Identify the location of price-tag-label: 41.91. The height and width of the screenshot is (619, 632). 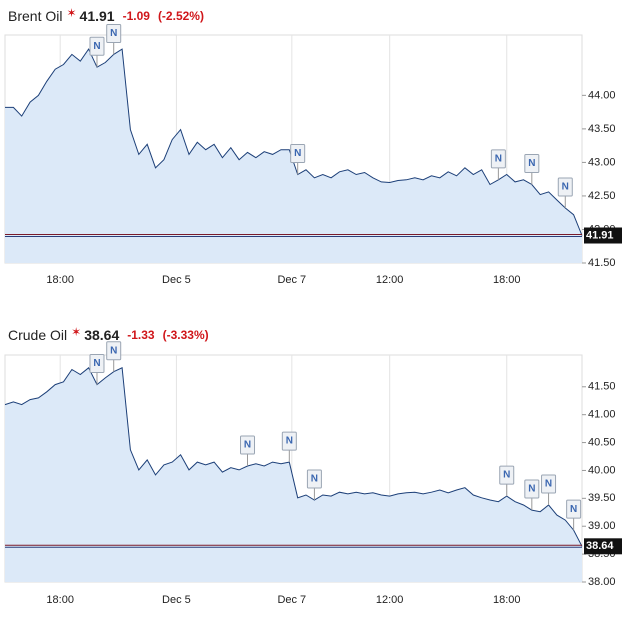
(600, 235).